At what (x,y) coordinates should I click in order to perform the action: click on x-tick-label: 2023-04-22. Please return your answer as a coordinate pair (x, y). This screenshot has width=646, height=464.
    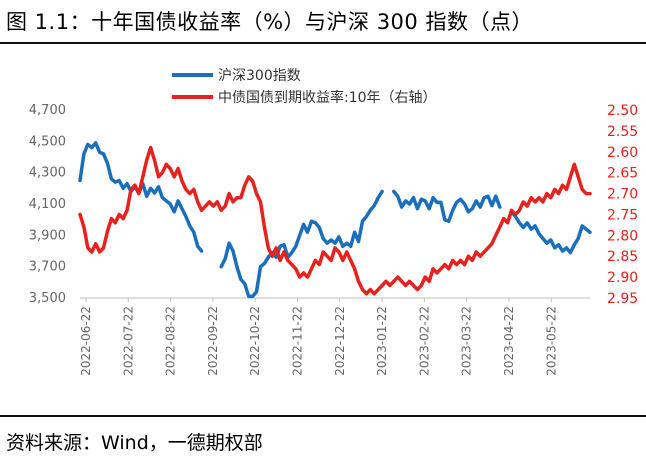
    Looking at the image, I should click on (509, 341).